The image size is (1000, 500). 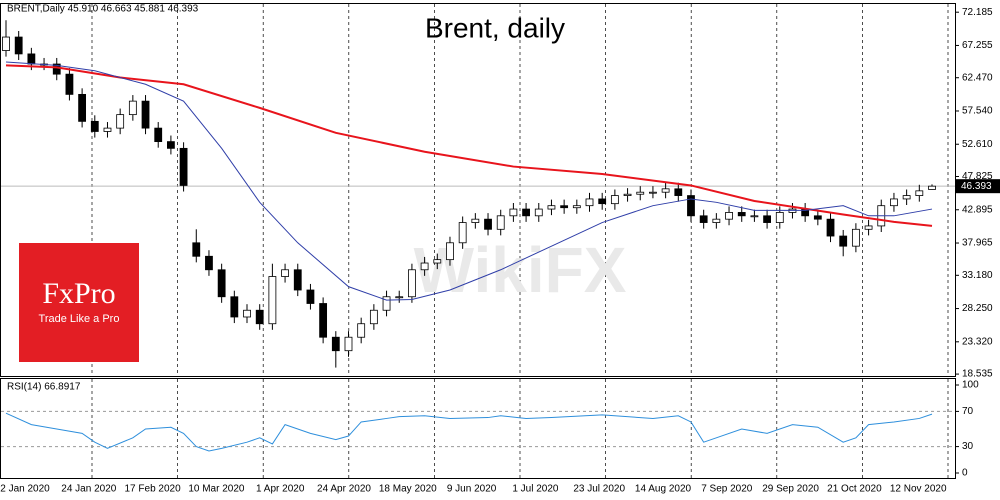 I want to click on header: BRENT,Daily 45.910 46.663 45.881 46.393, so click(x=103, y=9).